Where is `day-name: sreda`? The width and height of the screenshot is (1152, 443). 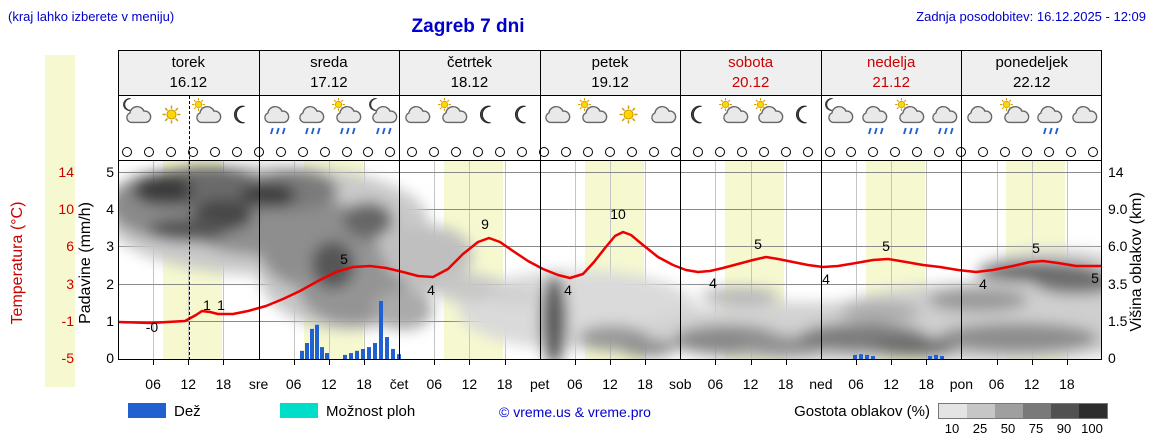
day-name: sreda is located at coordinates (329, 62).